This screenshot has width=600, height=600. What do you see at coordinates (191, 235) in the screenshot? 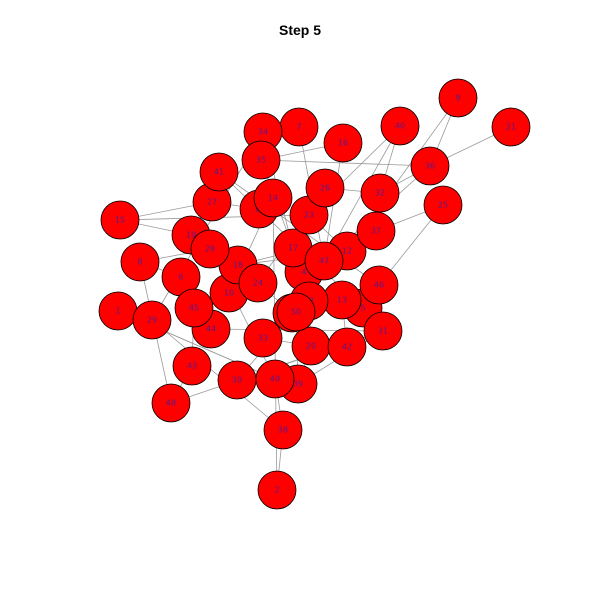
I see `node-label-19: 19` at bounding box center [191, 235].